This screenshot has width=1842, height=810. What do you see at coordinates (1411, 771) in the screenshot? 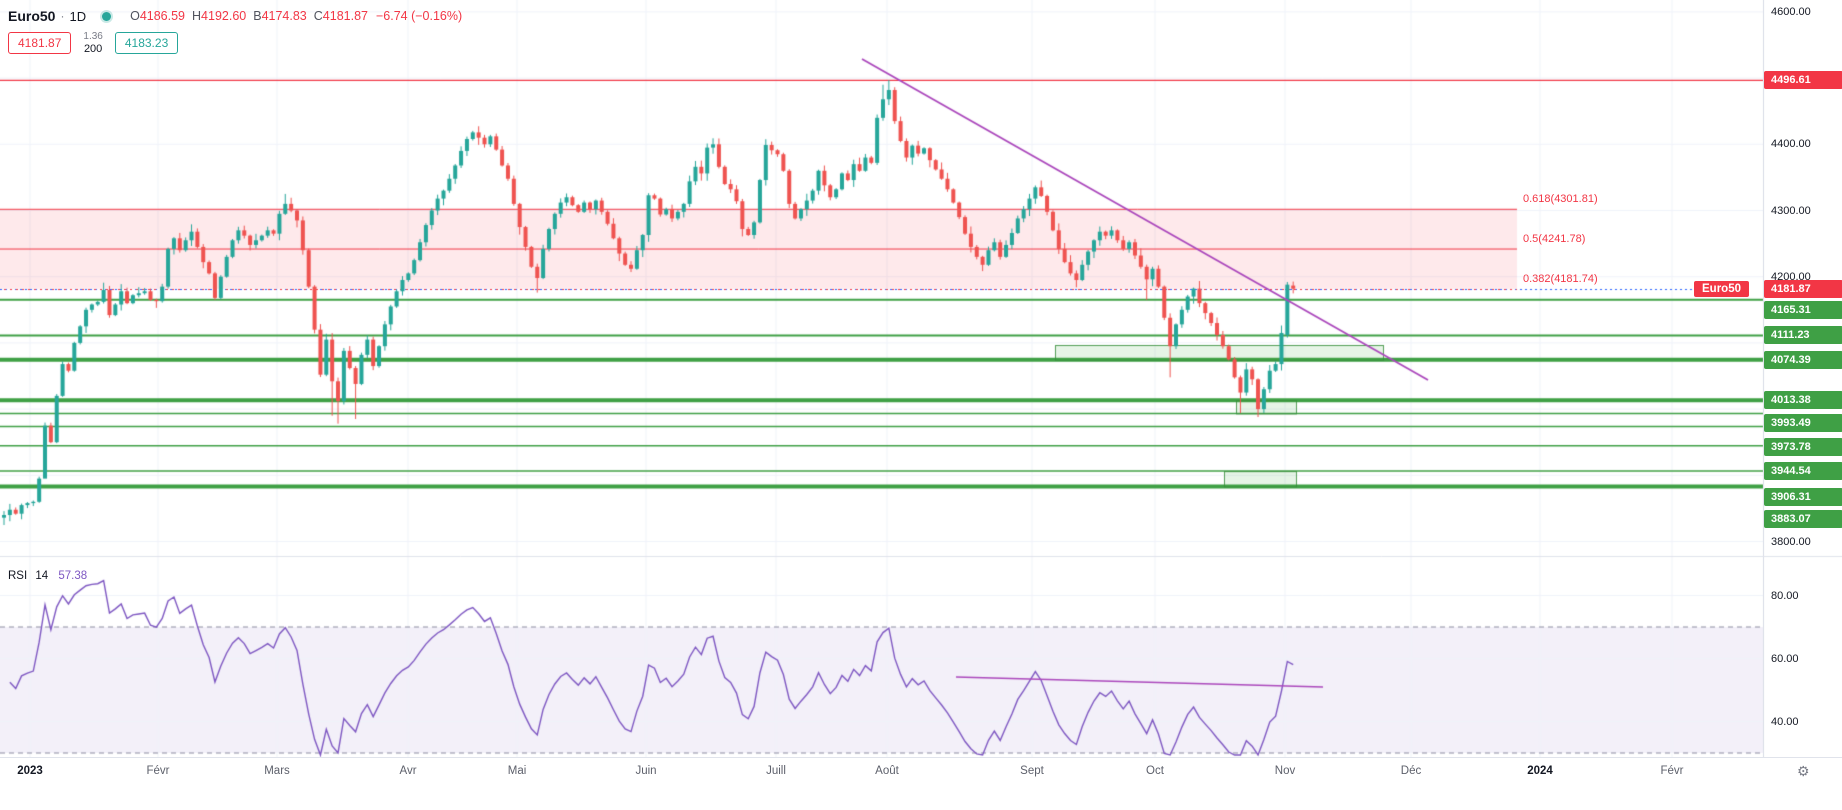
I see `time-axis-label: Déc` at bounding box center [1411, 771].